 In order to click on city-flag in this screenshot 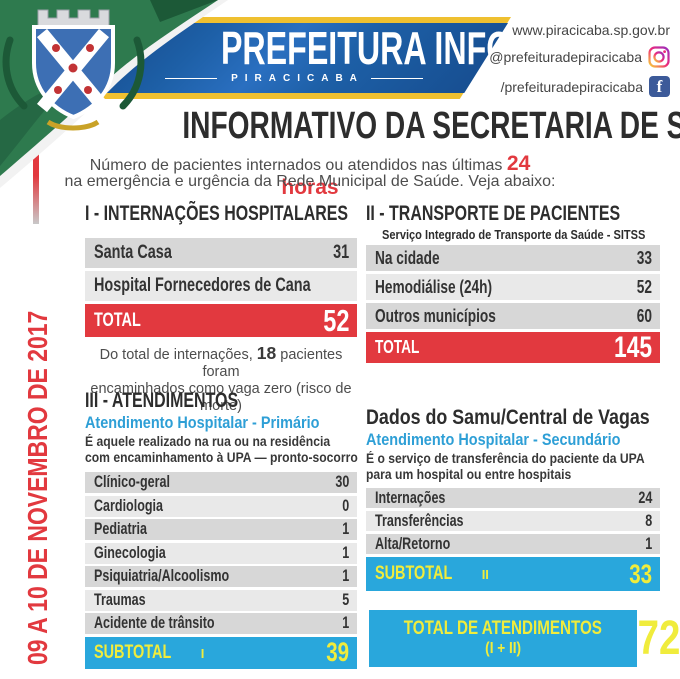, I will do `click(114, 94)`.